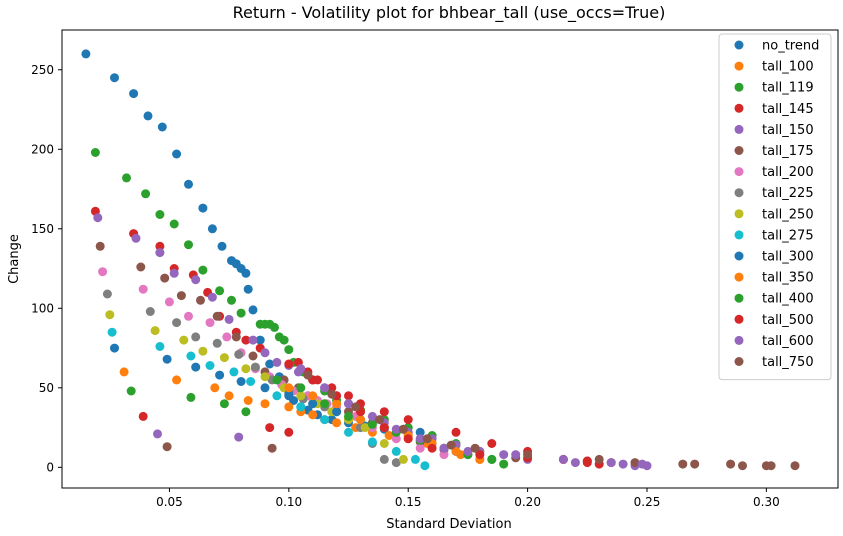 The image size is (843, 536). Describe the element at coordinates (448, 524) in the screenshot. I see `x-axis-label: Standard Deviation` at that location.